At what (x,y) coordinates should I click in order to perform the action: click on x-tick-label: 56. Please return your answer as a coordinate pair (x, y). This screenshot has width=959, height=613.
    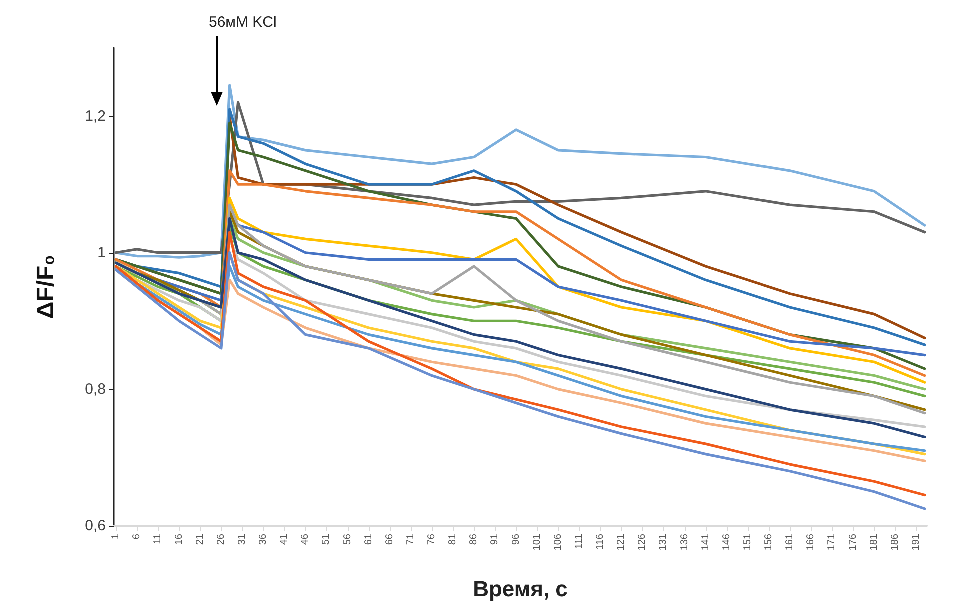
    Looking at the image, I should click on (348, 540).